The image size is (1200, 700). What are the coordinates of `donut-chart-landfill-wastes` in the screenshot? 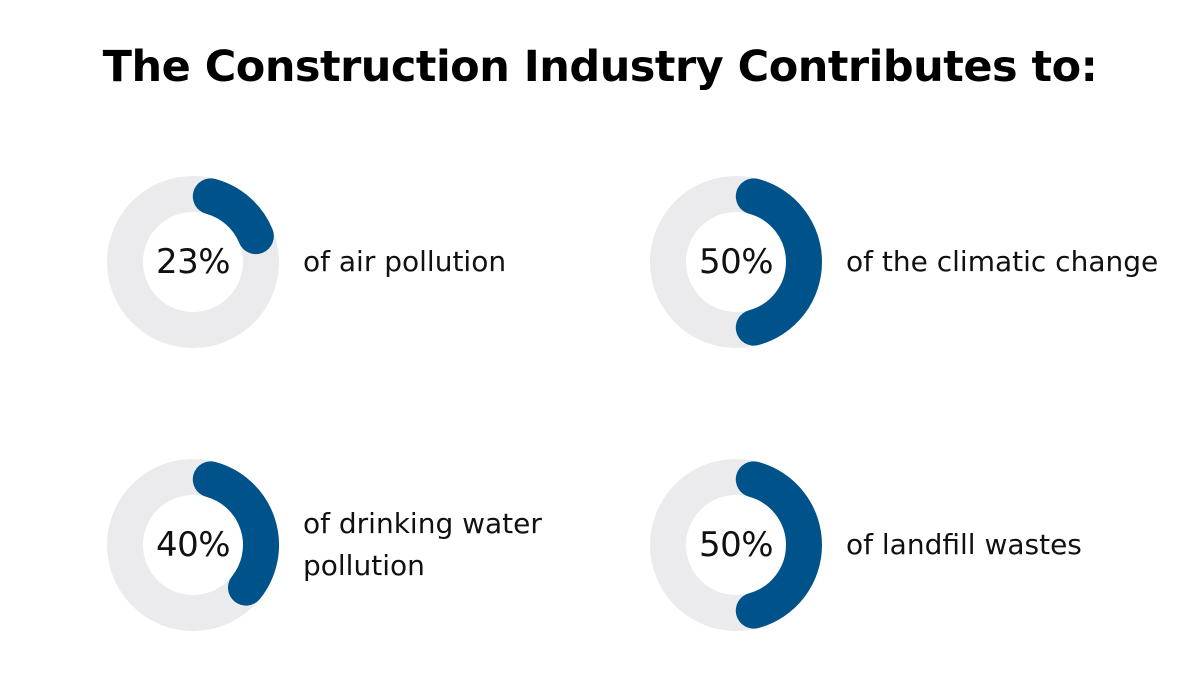 It's located at (736, 545).